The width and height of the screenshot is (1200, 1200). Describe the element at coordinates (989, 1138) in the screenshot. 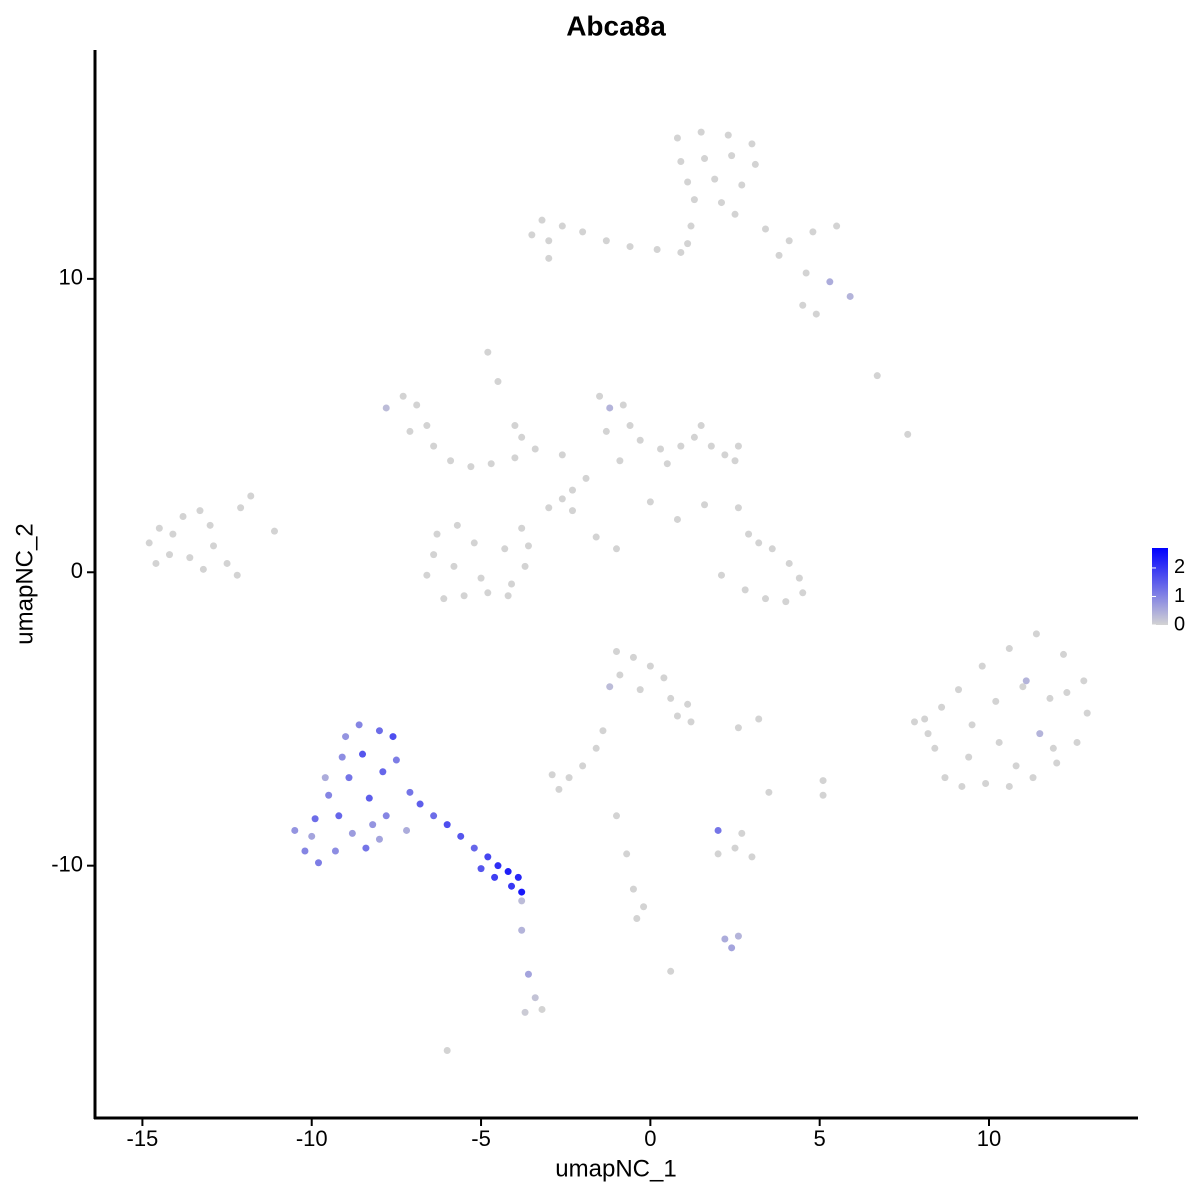

I see `x-tick-label: 10` at that location.